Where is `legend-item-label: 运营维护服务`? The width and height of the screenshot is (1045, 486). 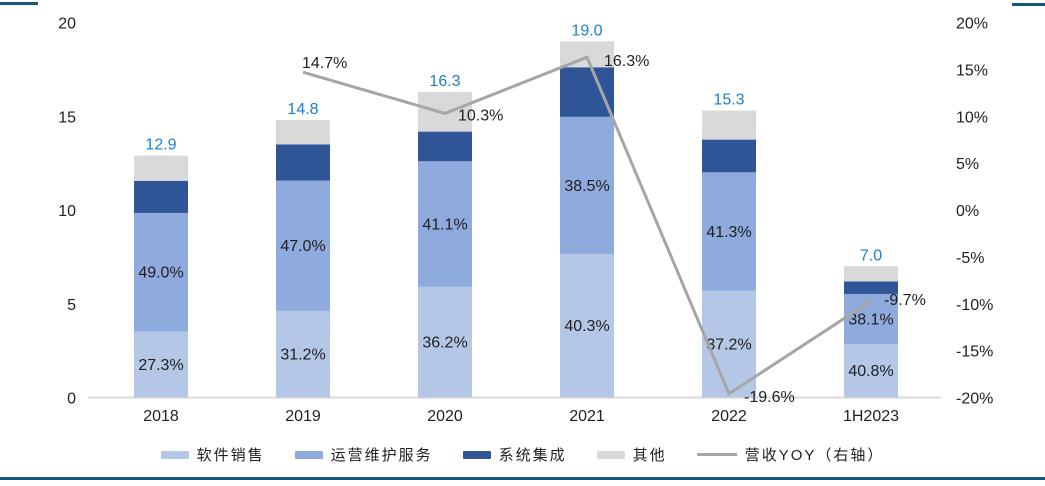 legend-item-label: 运营维护服务 is located at coordinates (381, 455).